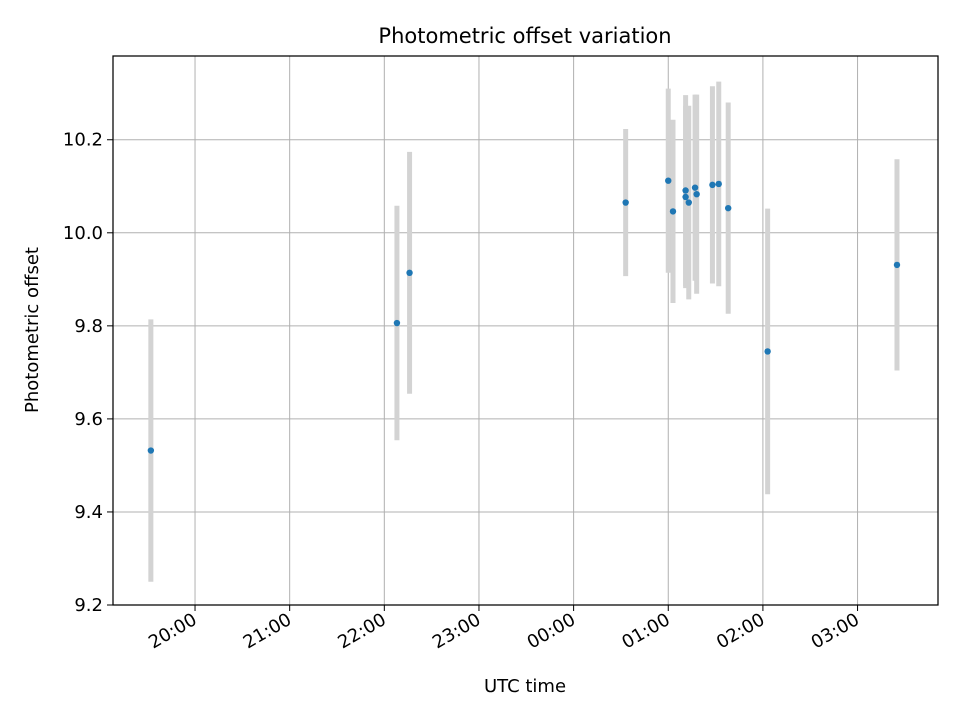 This screenshot has width=960, height=720. What do you see at coordinates (504, 629) in the screenshot?
I see `x-axis-ticks: 20:00 21:00 22:00 23:00 00:00 01:00 02:00 03:00` at bounding box center [504, 629].